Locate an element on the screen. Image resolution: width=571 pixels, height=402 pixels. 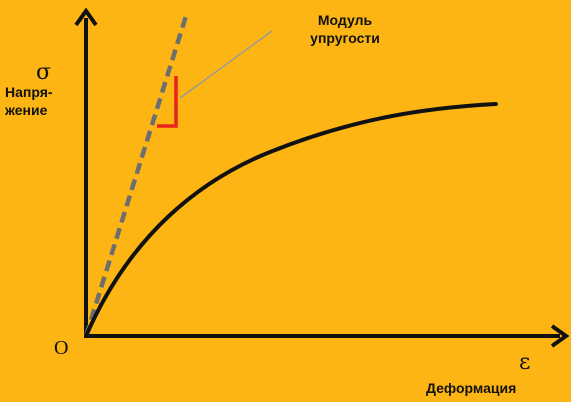
slope-marker is located at coordinates (167, 102).